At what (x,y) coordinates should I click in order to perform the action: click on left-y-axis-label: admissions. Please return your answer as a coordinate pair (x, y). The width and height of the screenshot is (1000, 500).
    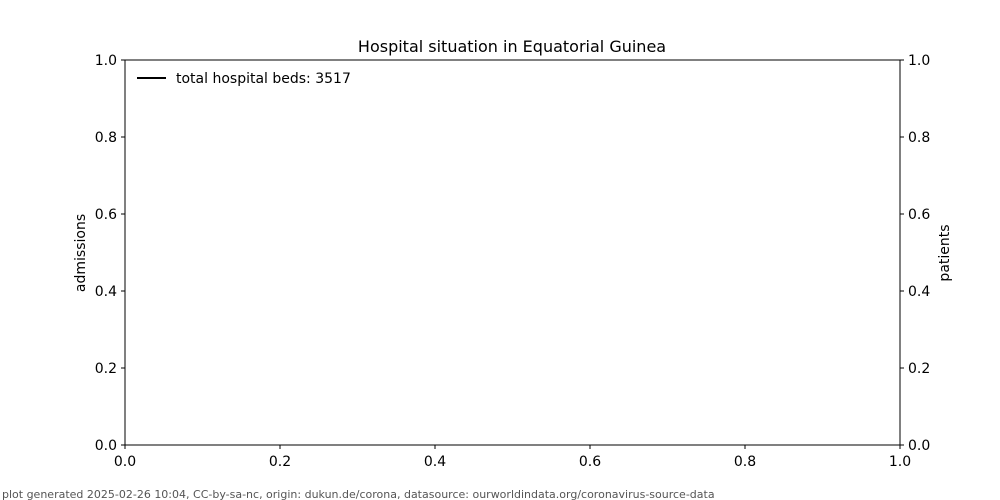
    Looking at the image, I should click on (81, 253).